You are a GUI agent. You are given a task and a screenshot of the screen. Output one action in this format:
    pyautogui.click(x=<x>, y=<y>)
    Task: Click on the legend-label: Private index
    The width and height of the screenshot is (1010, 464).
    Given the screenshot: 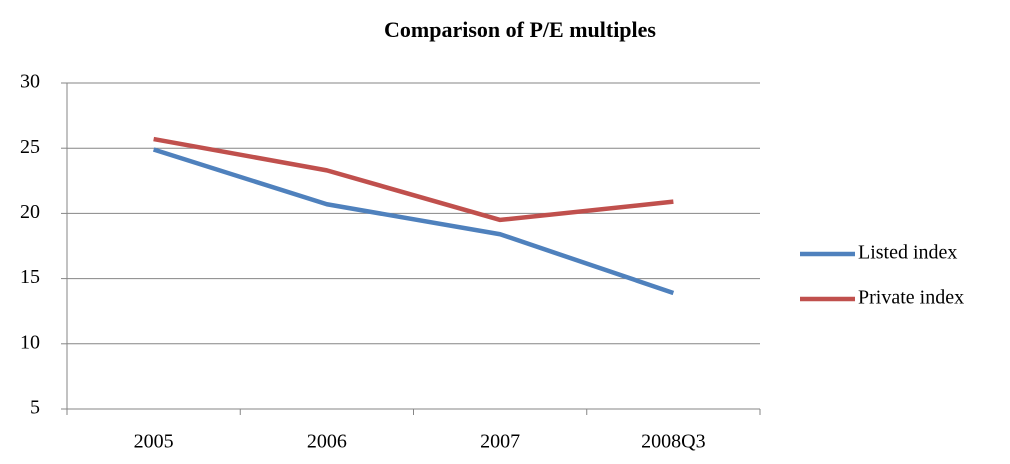 What is the action you would take?
    pyautogui.click(x=911, y=298)
    